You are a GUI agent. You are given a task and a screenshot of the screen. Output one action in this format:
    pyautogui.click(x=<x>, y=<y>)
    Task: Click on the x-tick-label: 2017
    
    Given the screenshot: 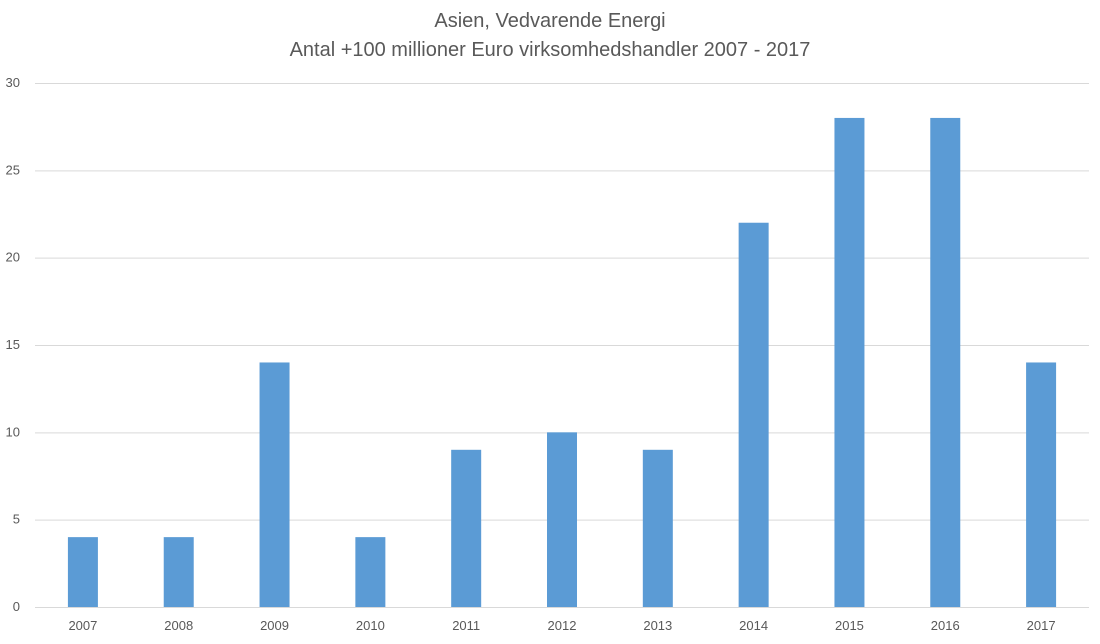 What is the action you would take?
    pyautogui.click(x=1041, y=625)
    